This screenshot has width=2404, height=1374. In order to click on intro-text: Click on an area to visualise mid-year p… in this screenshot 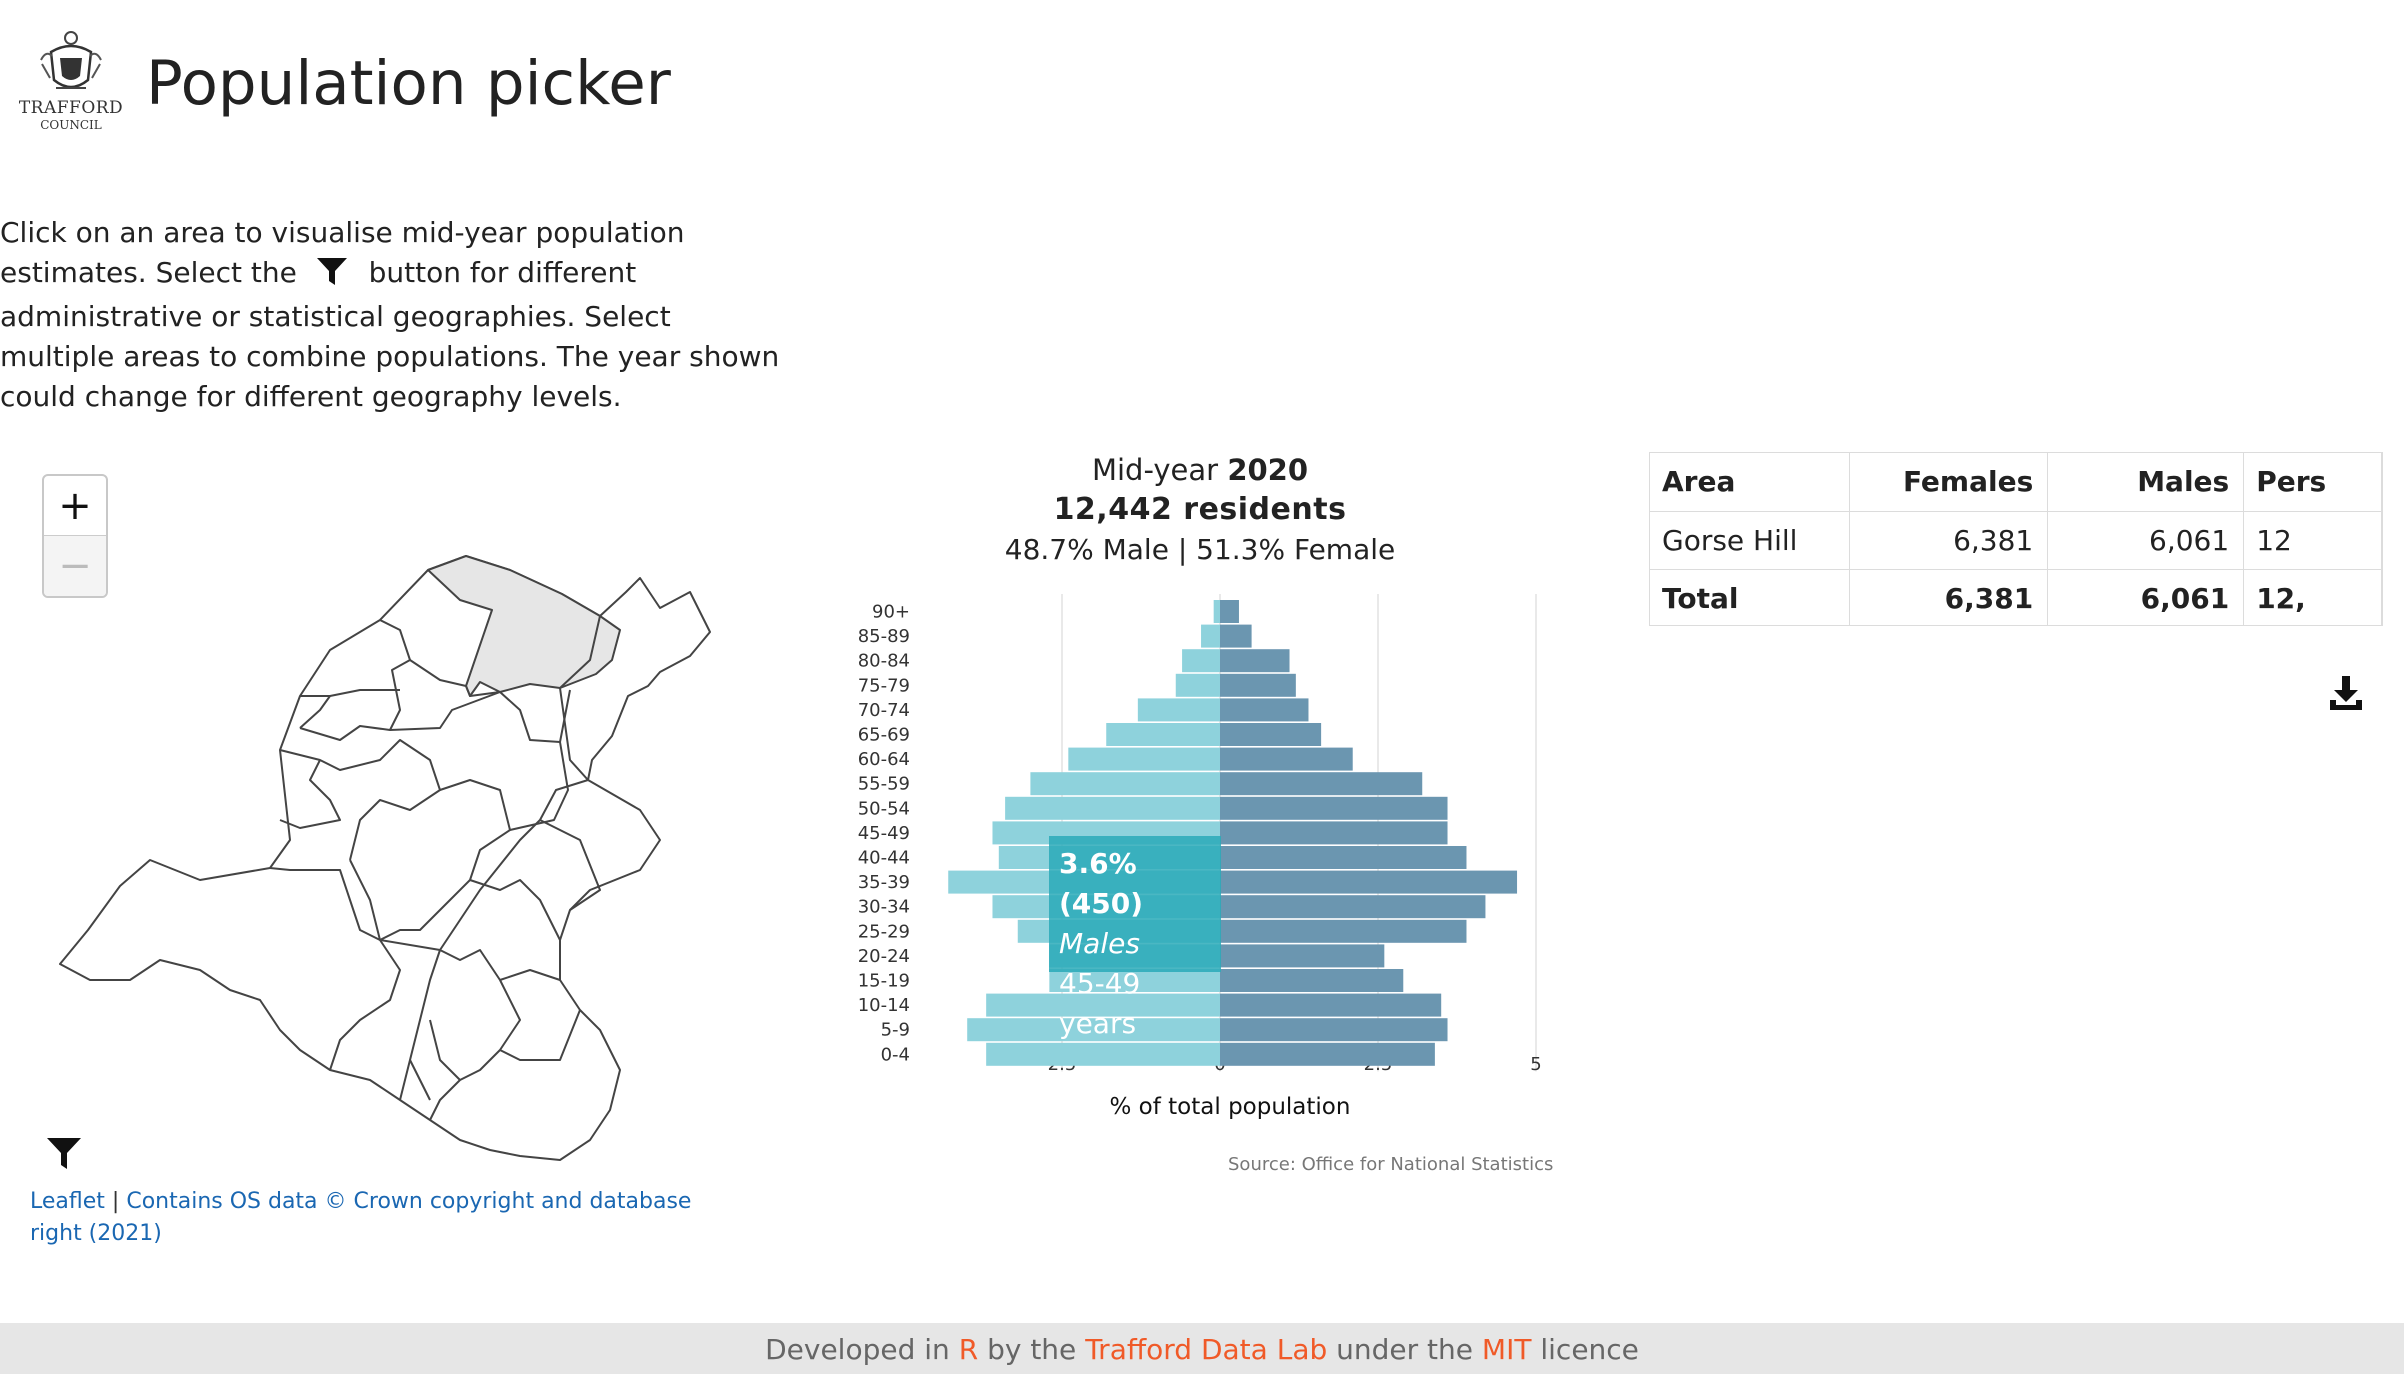, I will do `click(395, 315)`.